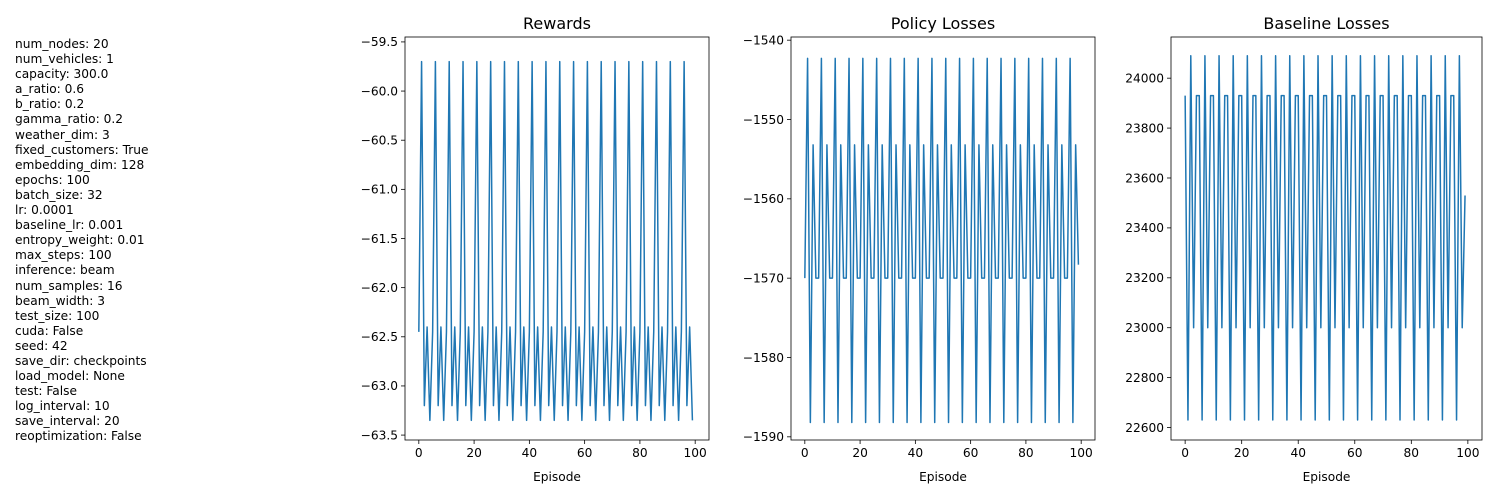  Describe the element at coordinates (69, 119) in the screenshot. I see `param-item: gamma_ratio: 0.2` at that location.